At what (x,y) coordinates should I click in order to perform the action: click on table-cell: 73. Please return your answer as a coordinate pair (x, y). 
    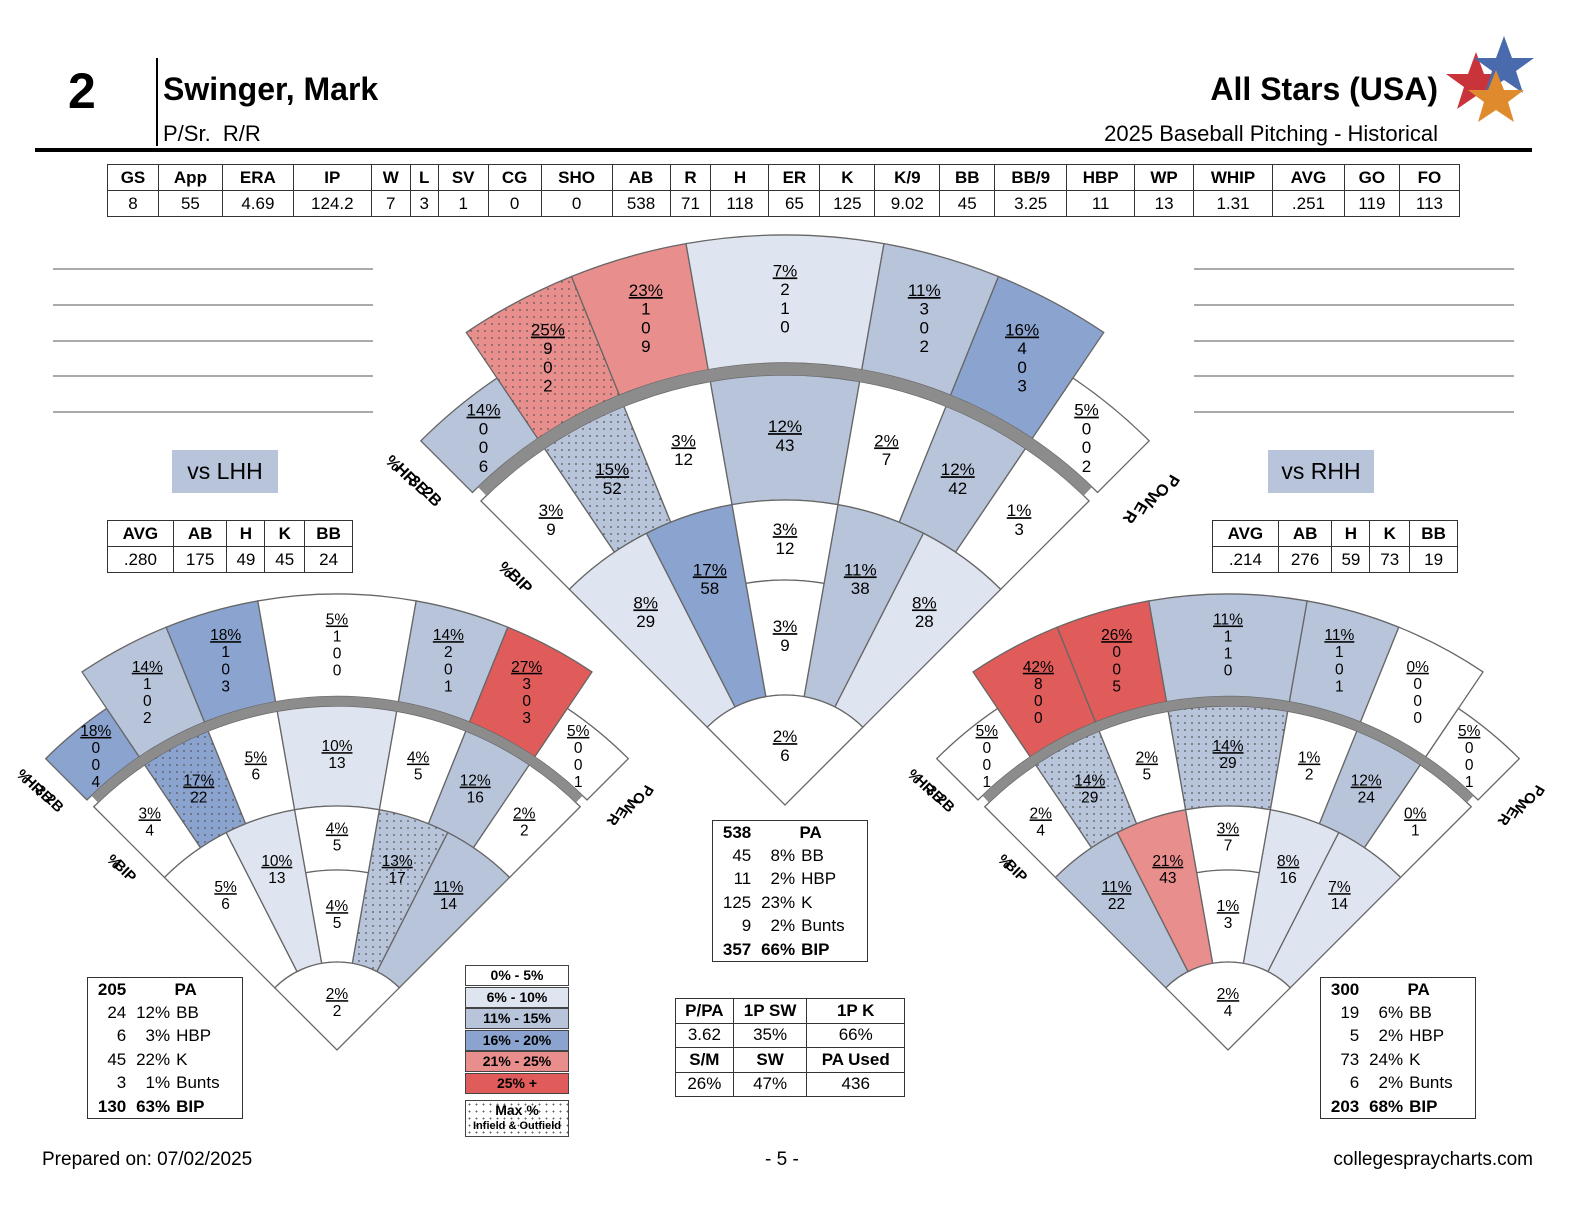
    Looking at the image, I should click on (1350, 1059).